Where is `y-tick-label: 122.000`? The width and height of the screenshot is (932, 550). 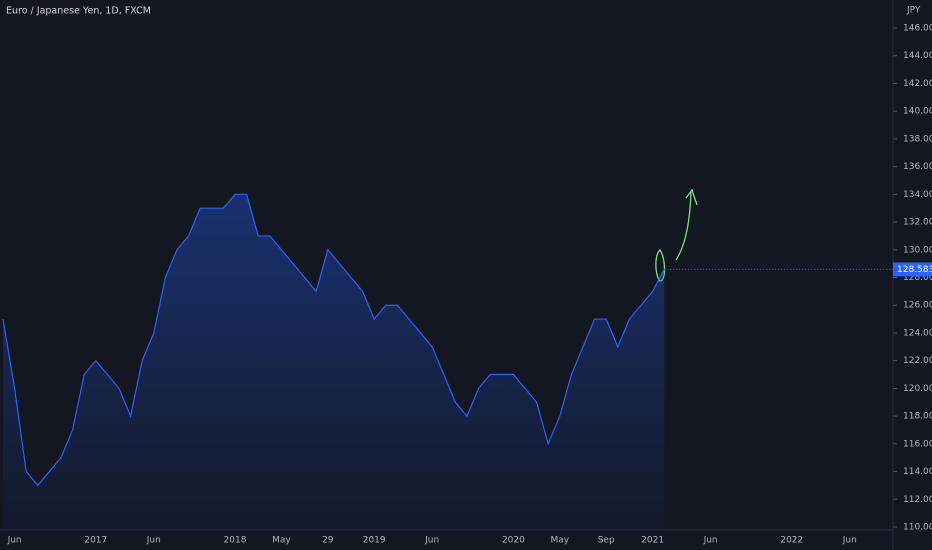
y-tick-label: 122.000 is located at coordinates (917, 361).